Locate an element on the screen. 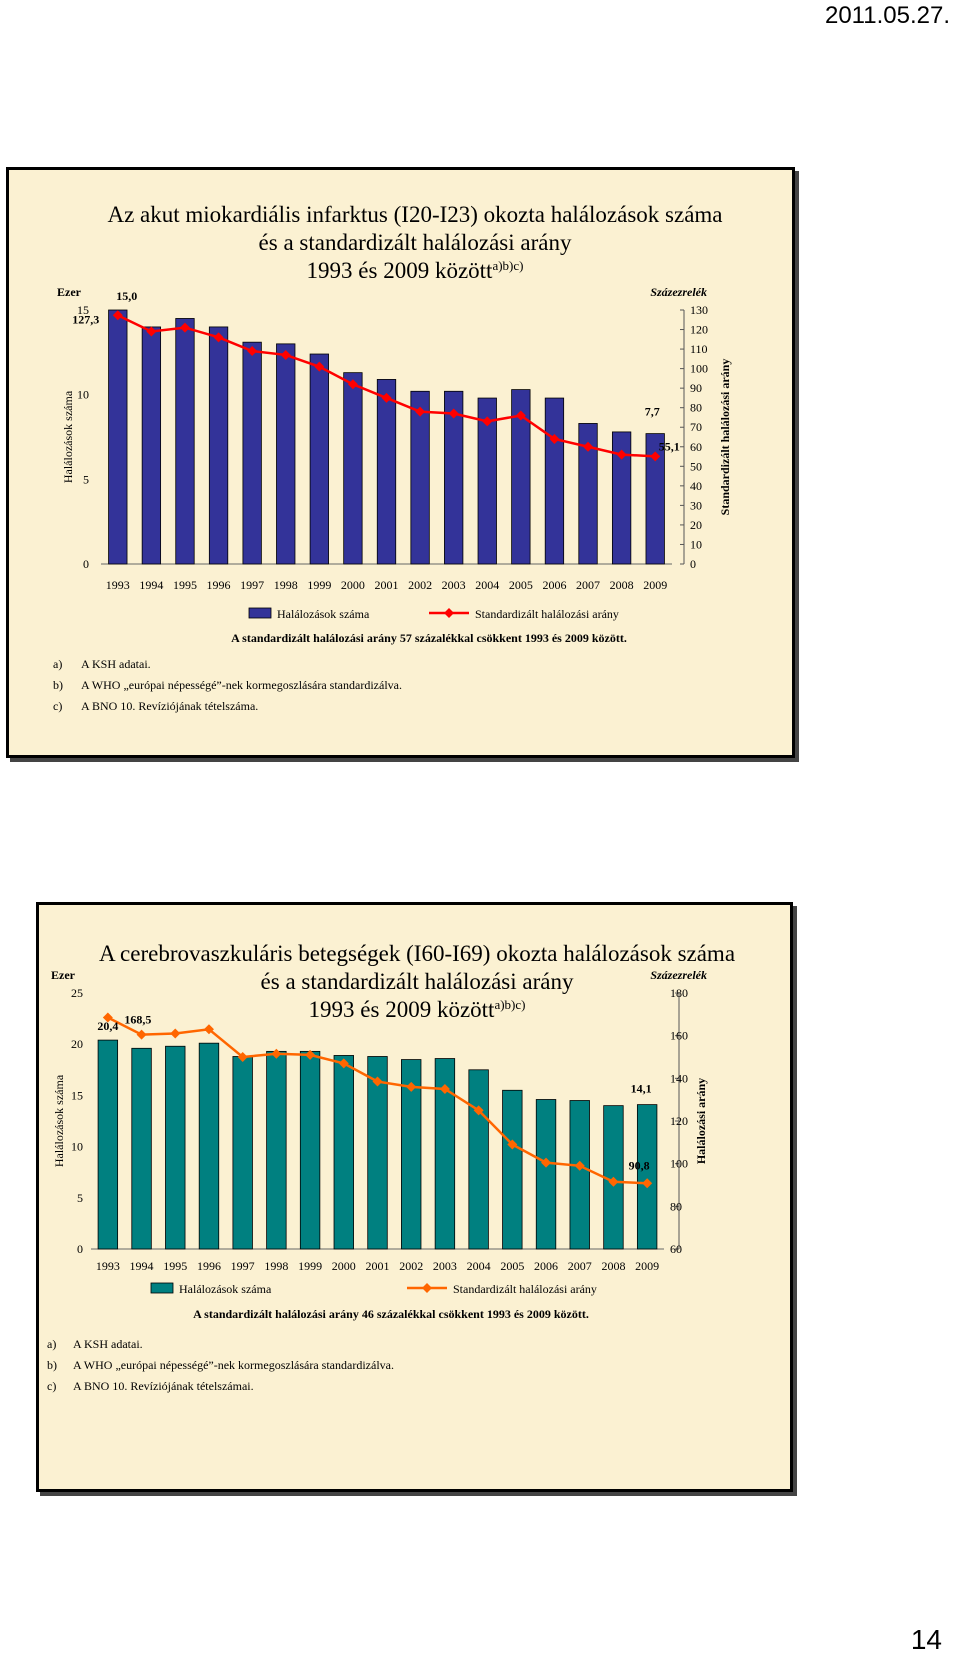  x-axis-tick-label: 1994 is located at coordinates (142, 1266).